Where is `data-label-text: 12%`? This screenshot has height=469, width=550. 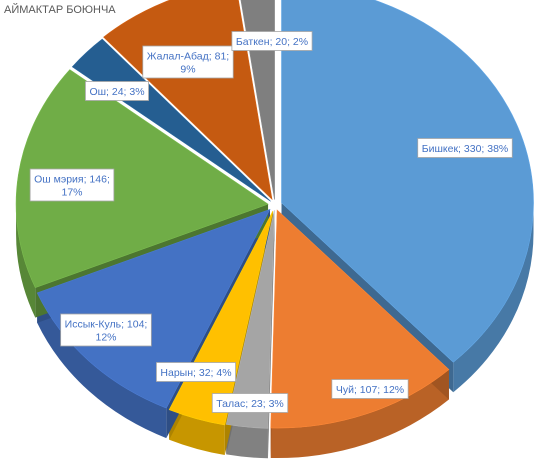 data-label-text: 12% is located at coordinates (105, 338).